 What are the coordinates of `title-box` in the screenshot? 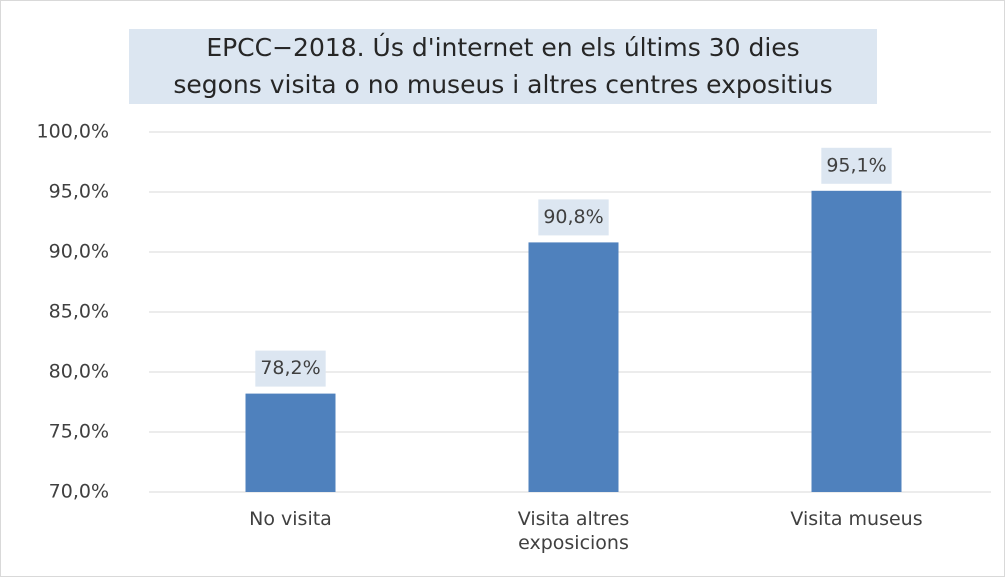 It's located at (503, 66).